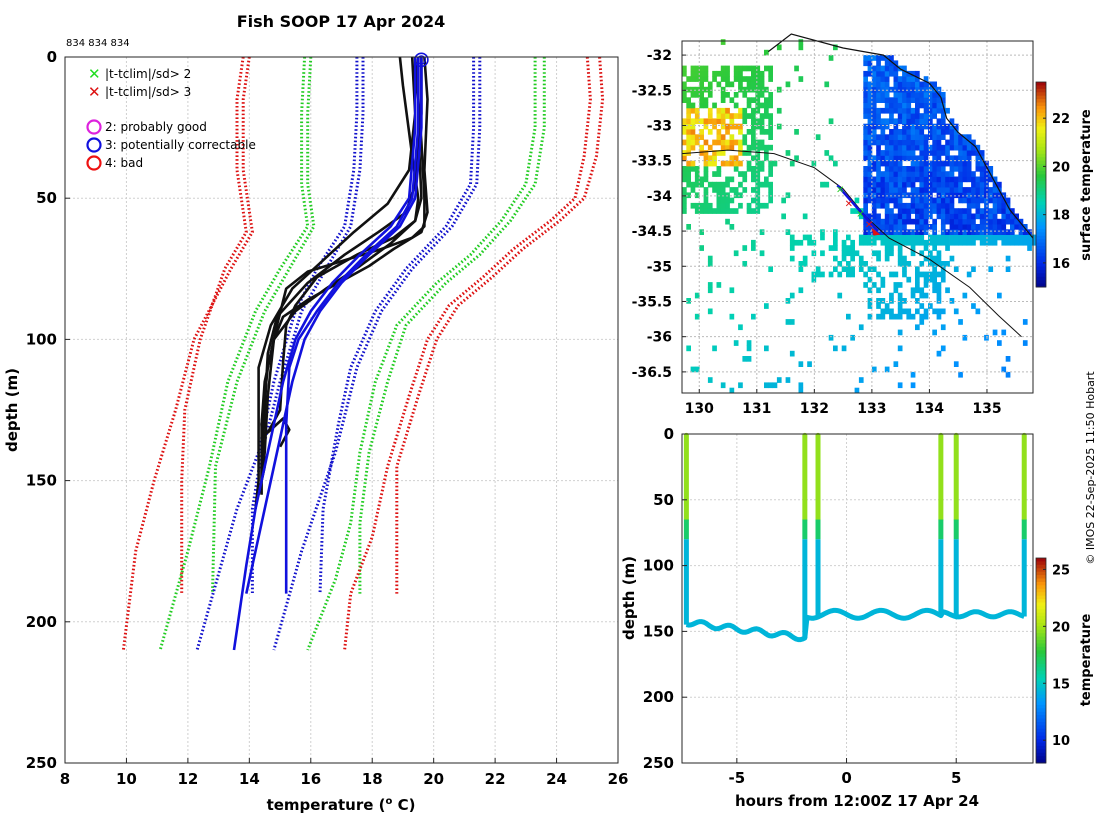 The image size is (1100, 820). What do you see at coordinates (263, 325) in the screenshot?
I see `profile-series-line-clim-2sd-low-b` at bounding box center [263, 325].